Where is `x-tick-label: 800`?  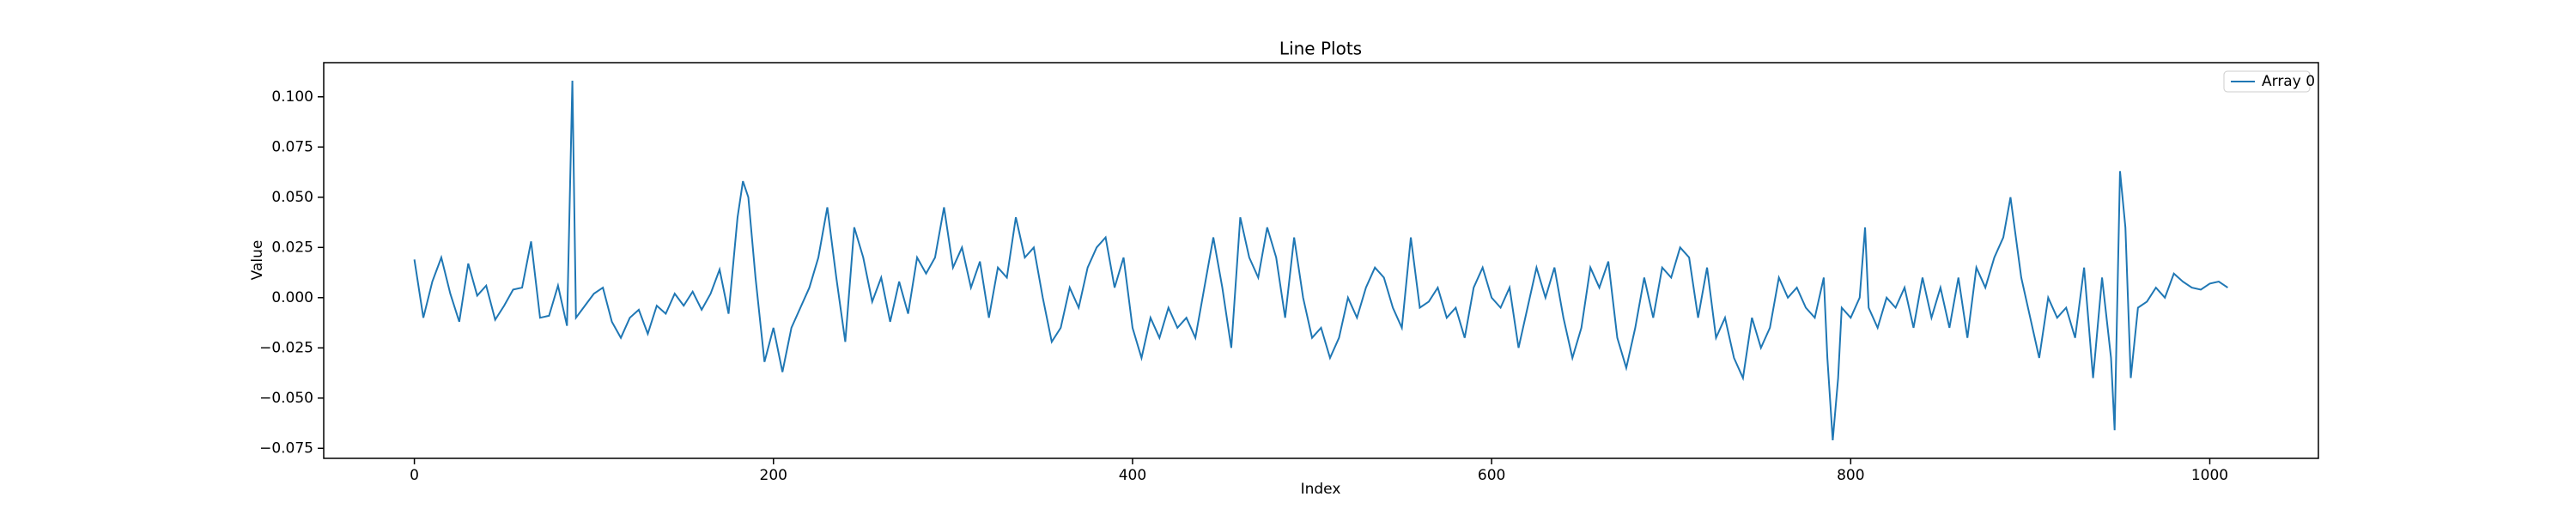
x-tick-label: 800 is located at coordinates (1850, 475).